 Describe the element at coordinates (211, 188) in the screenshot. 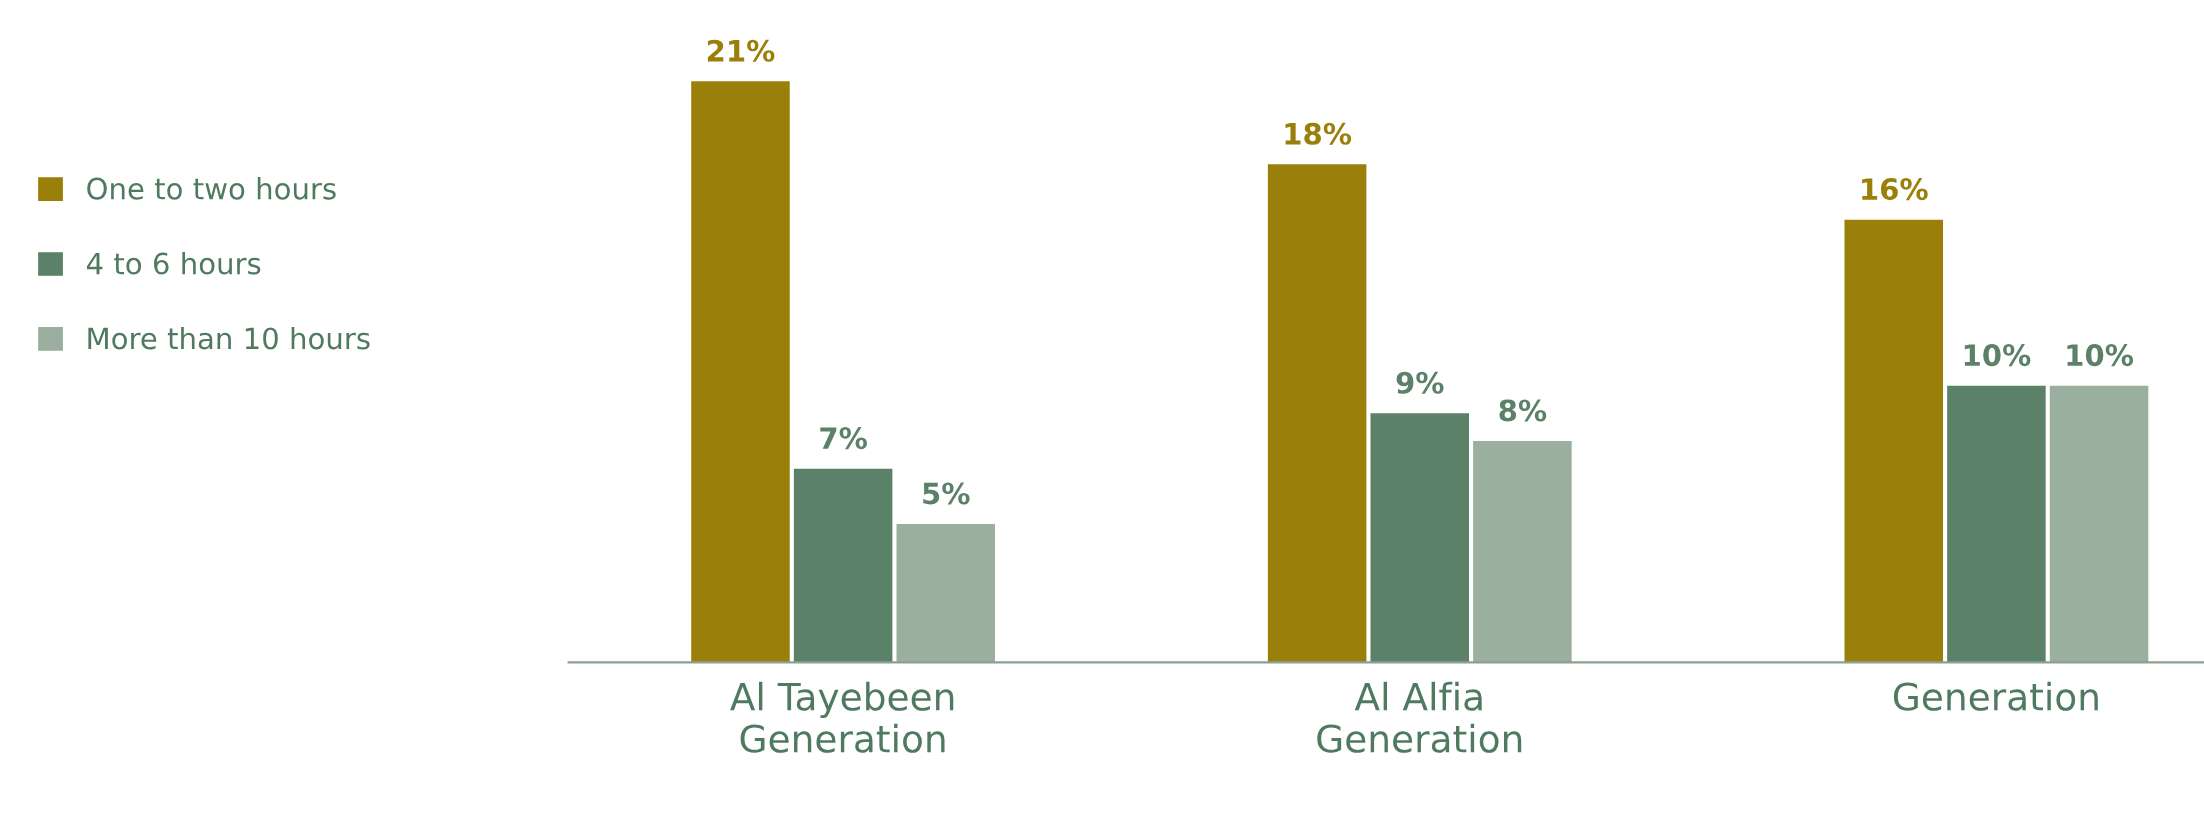

I see `legend-label: One to two hours` at that location.